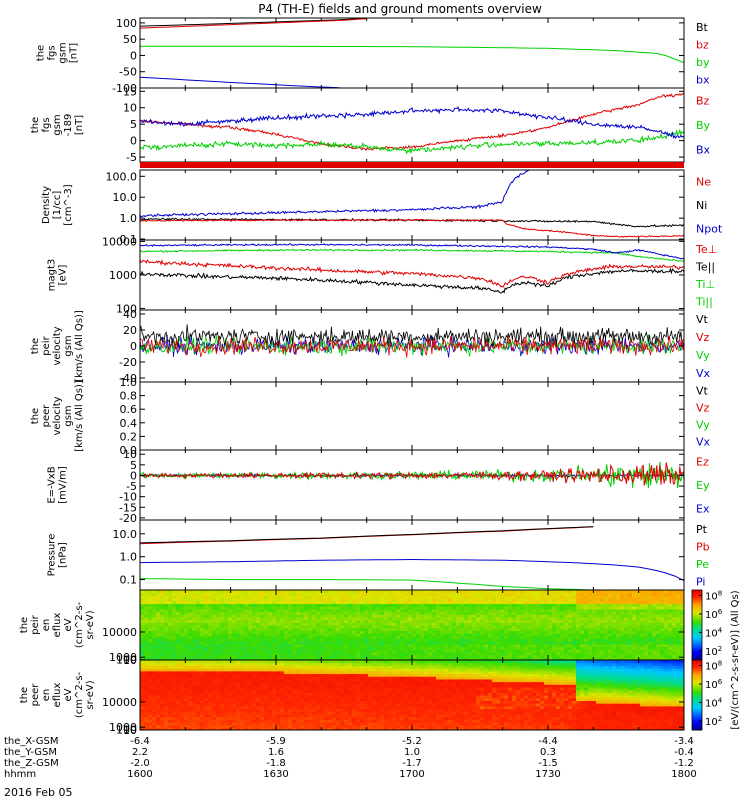 The height and width of the screenshot is (804, 750). I want to click on fgs-gse-ylabel-line: gsm, so click(57, 124).